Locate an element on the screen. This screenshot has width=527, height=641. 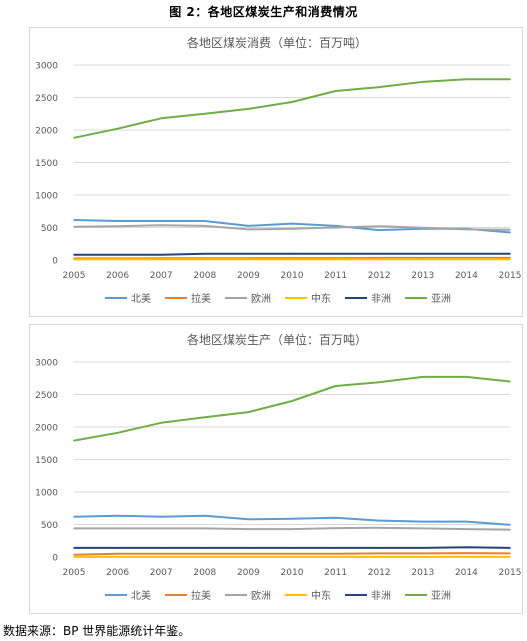
chart-title: 各地区煤炭生产（单位：百万吨） is located at coordinates (277, 339).